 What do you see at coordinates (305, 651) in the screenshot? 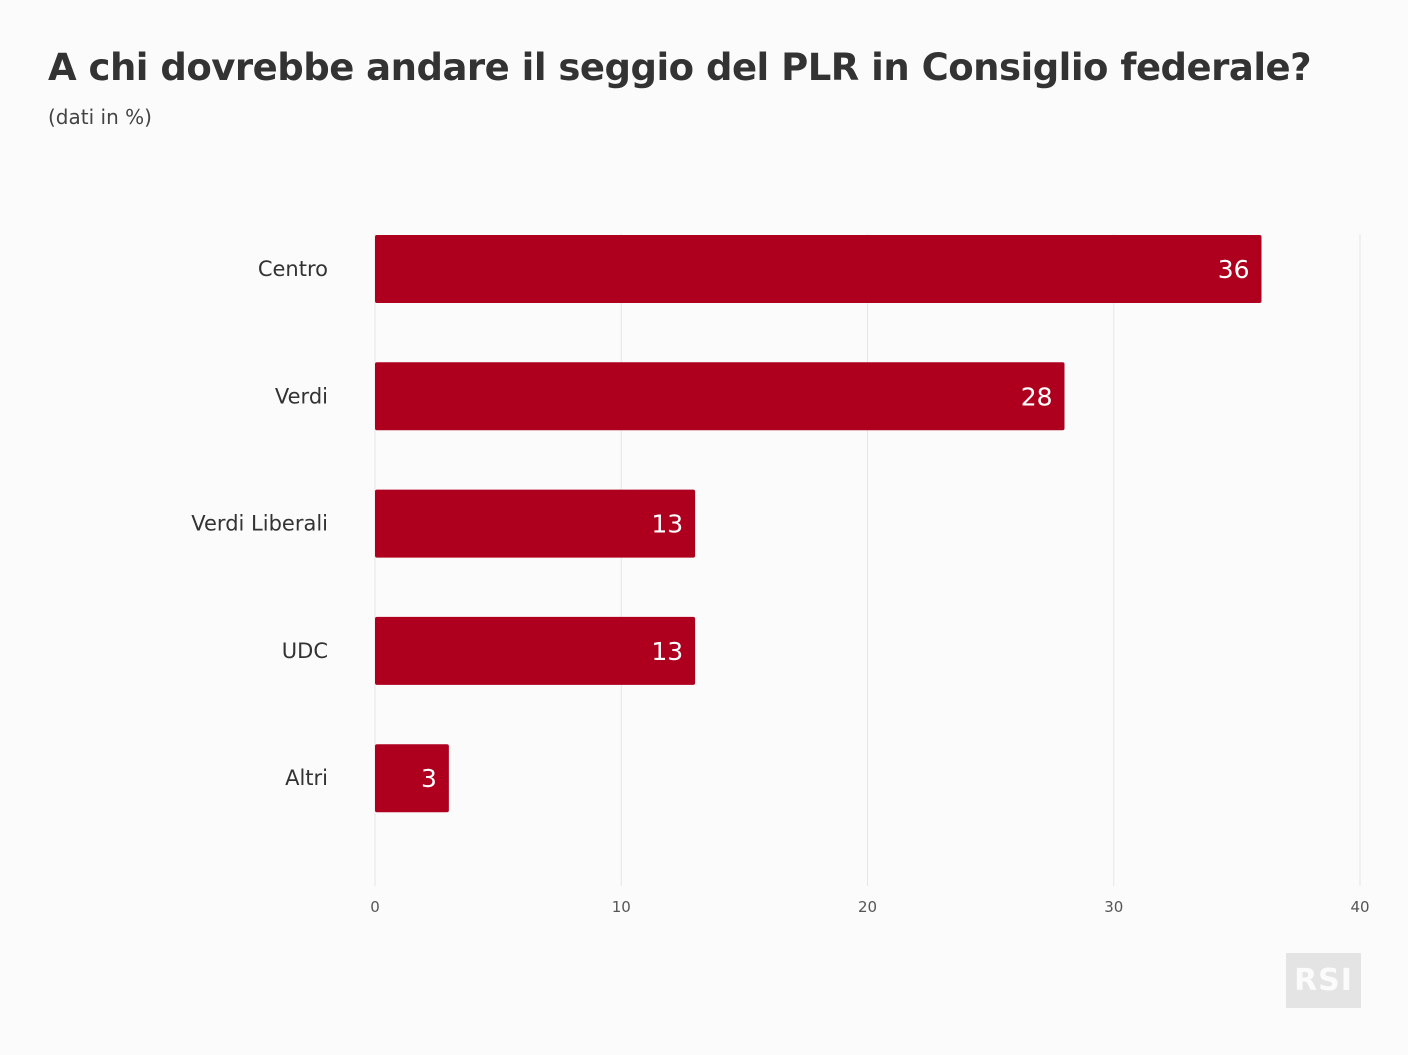
I see `category-label: UDC` at bounding box center [305, 651].